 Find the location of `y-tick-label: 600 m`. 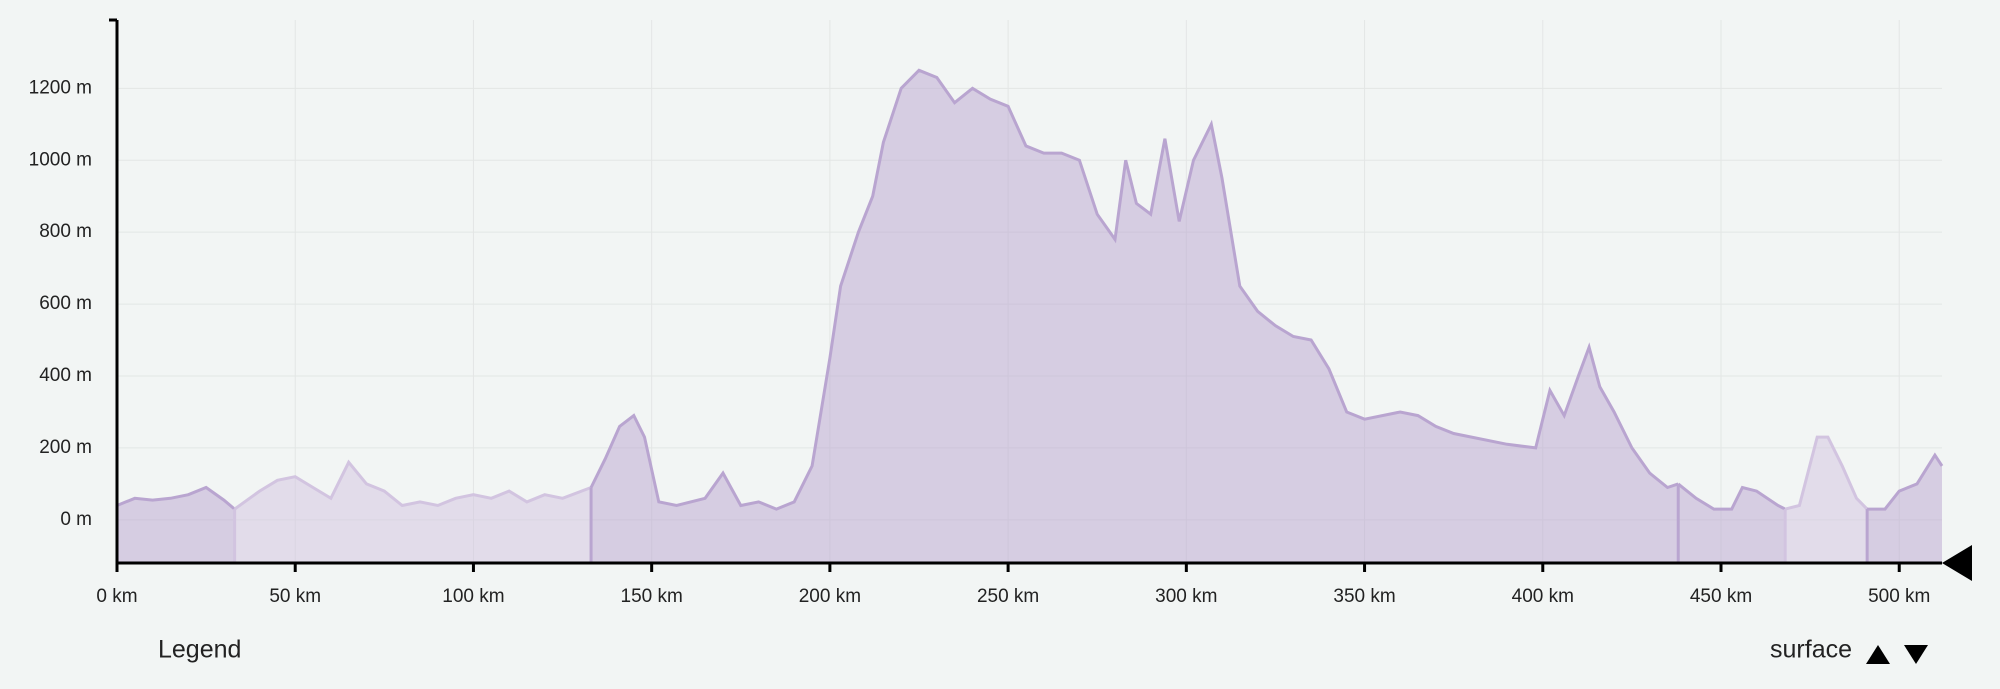

y-tick-label: 600 m is located at coordinates (65, 303).